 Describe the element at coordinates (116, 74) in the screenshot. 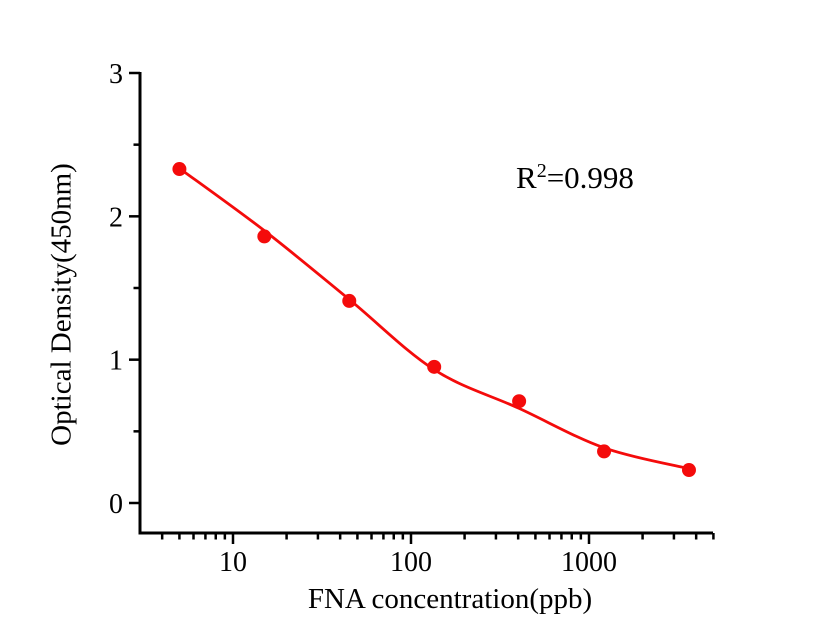

I see `y-tick-label: 3` at that location.